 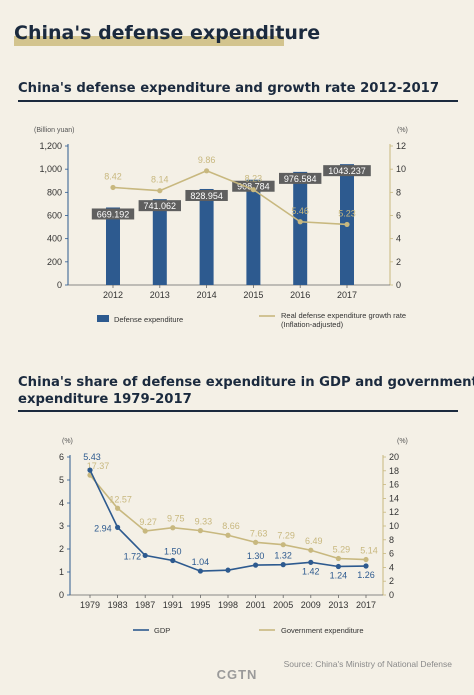 What do you see at coordinates (366, 559) in the screenshot?
I see `gov-point-2017` at bounding box center [366, 559].